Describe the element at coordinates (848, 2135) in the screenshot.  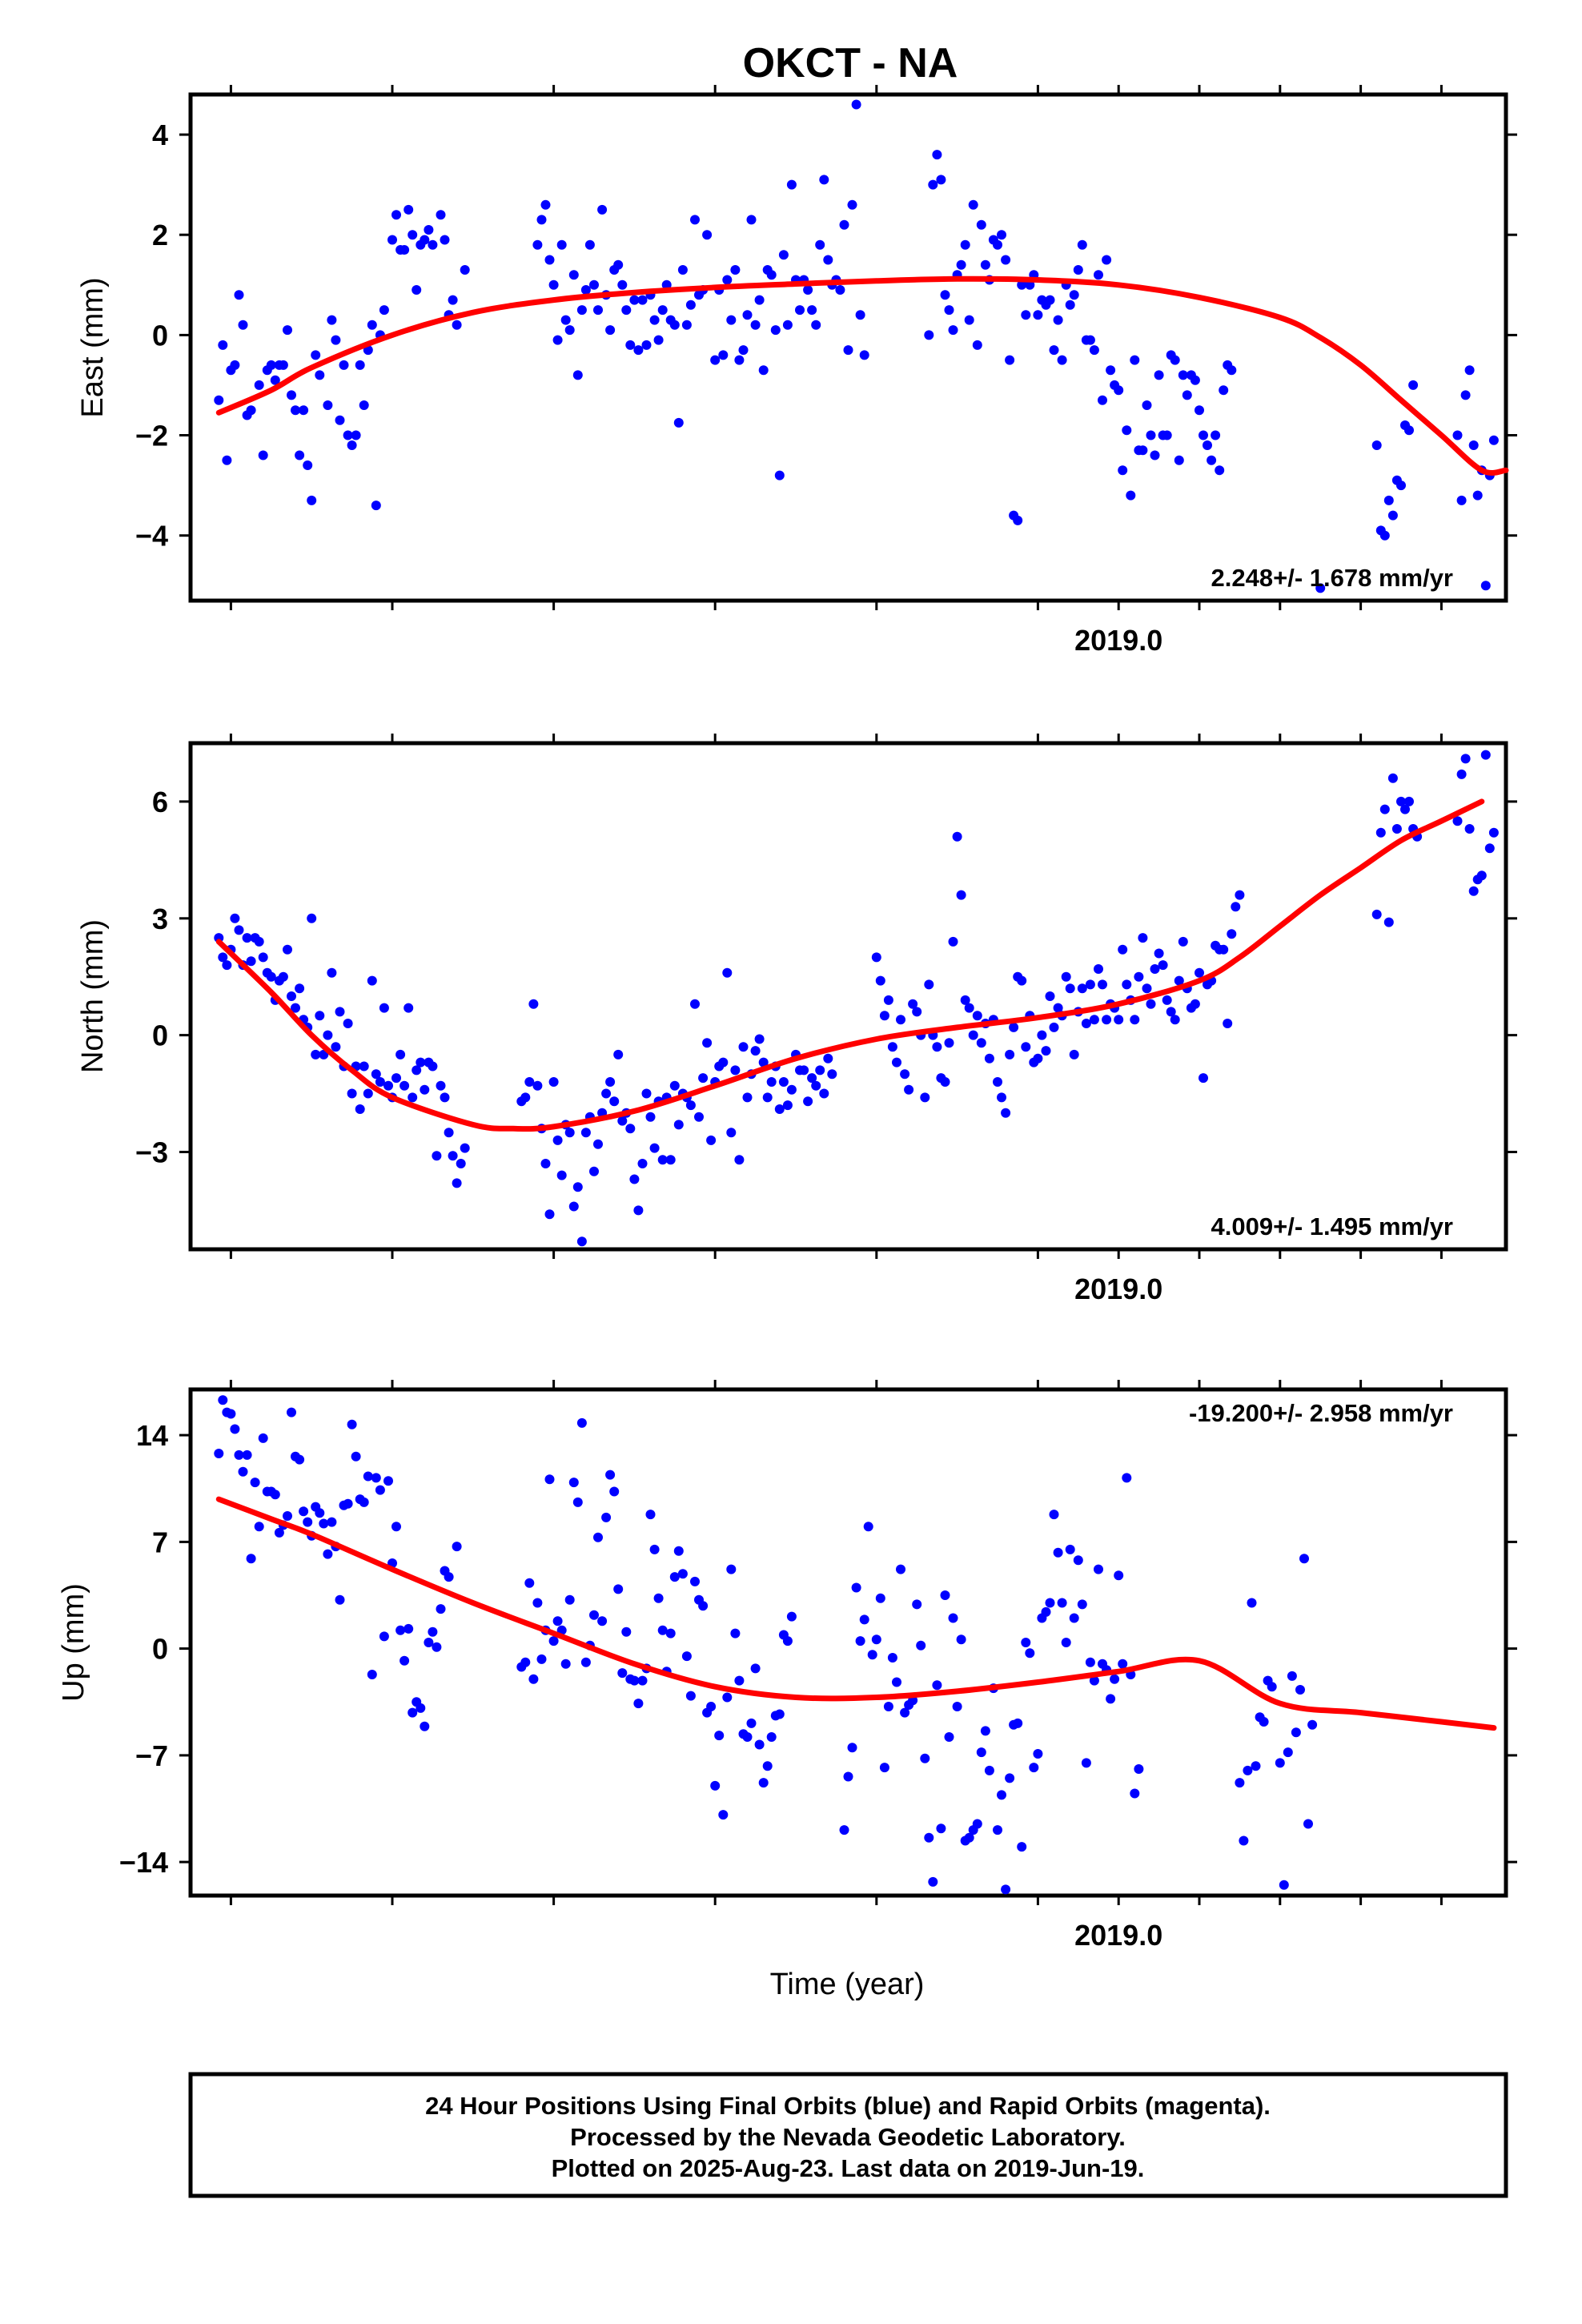
I see `footer-frame` at that location.